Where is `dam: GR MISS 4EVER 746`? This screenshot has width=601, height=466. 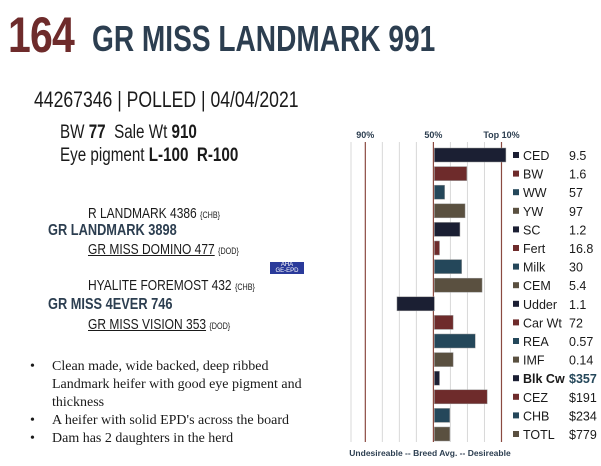
dam: GR MISS 4EVER 746 is located at coordinates (110, 304).